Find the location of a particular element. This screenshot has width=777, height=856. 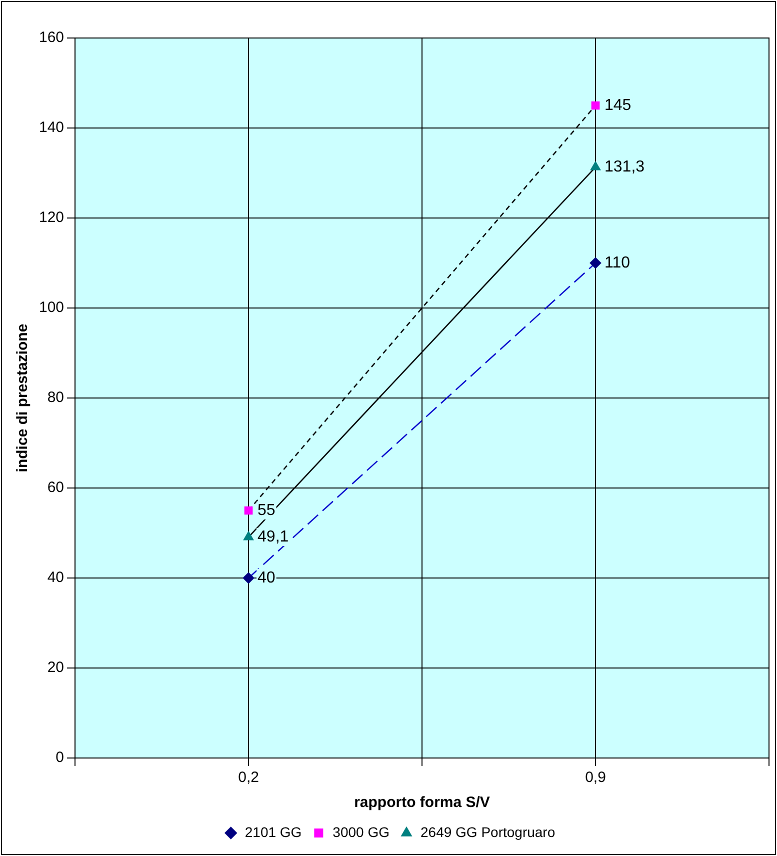

y-tick-label: 140 is located at coordinates (51, 127).